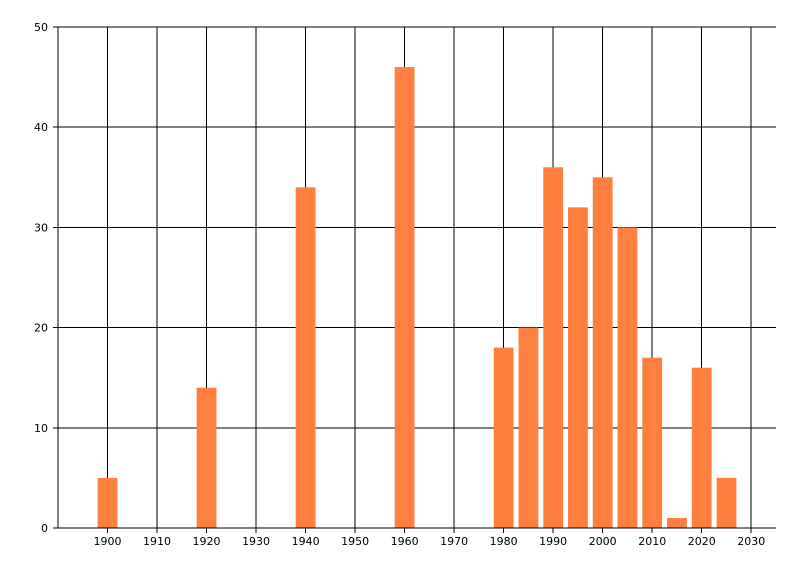  I want to click on x-tick-label: 1920, so click(207, 541).